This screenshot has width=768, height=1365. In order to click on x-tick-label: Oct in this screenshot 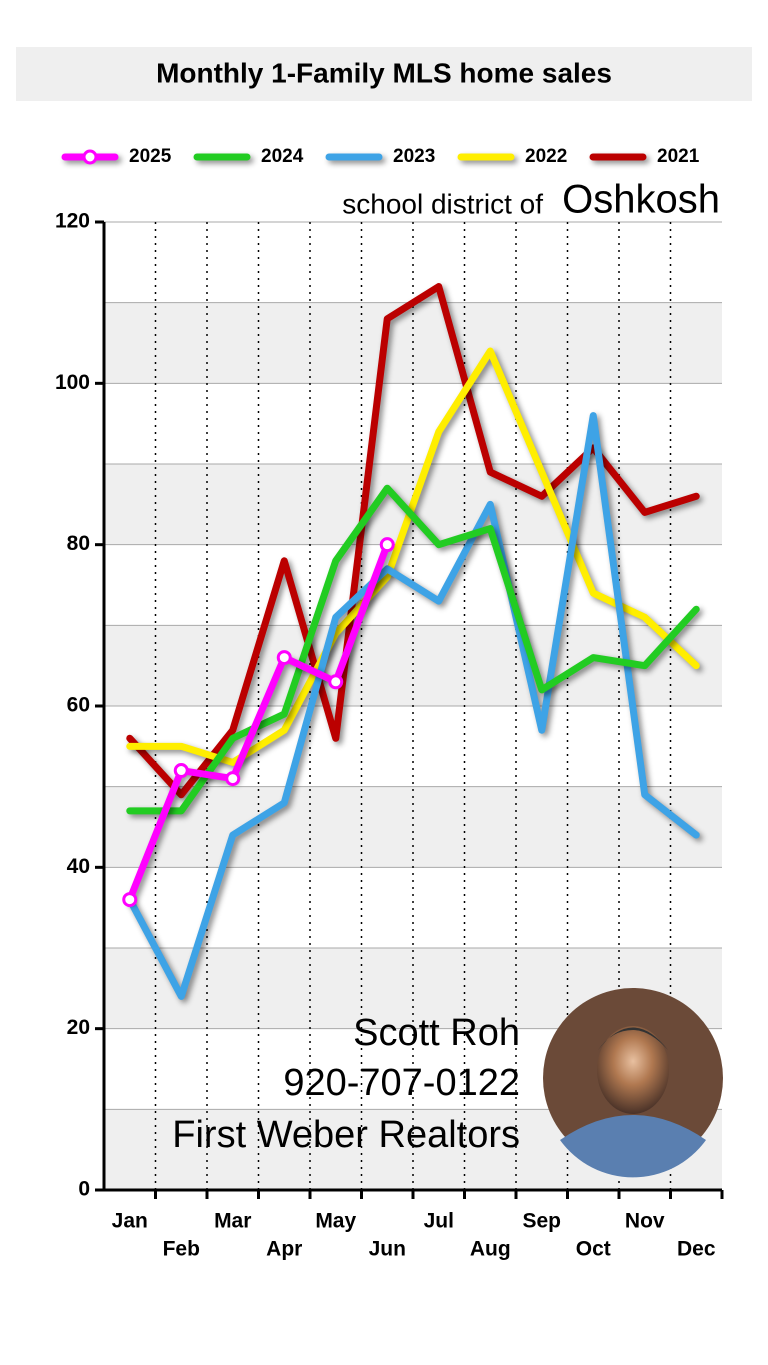, I will do `click(593, 1249)`.